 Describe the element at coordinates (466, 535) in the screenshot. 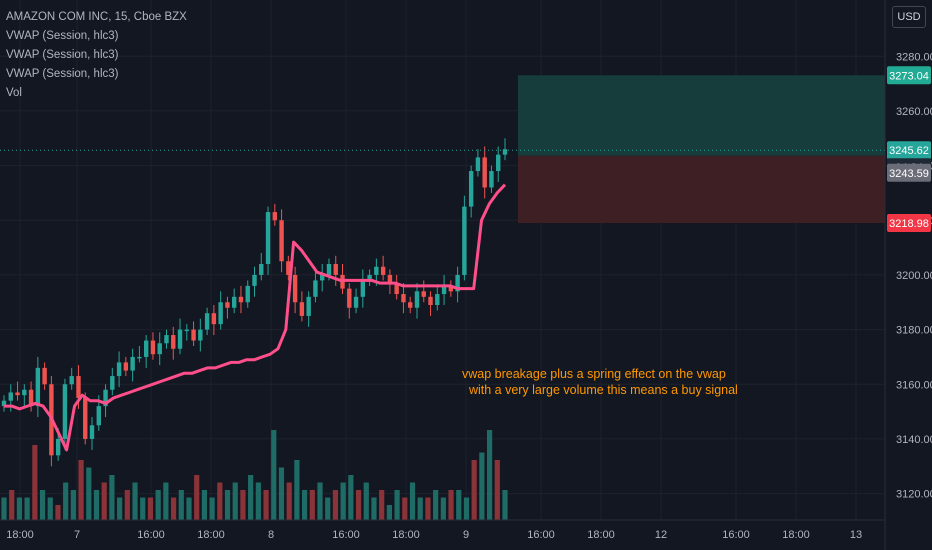

I see `x-tick-label: 9` at that location.